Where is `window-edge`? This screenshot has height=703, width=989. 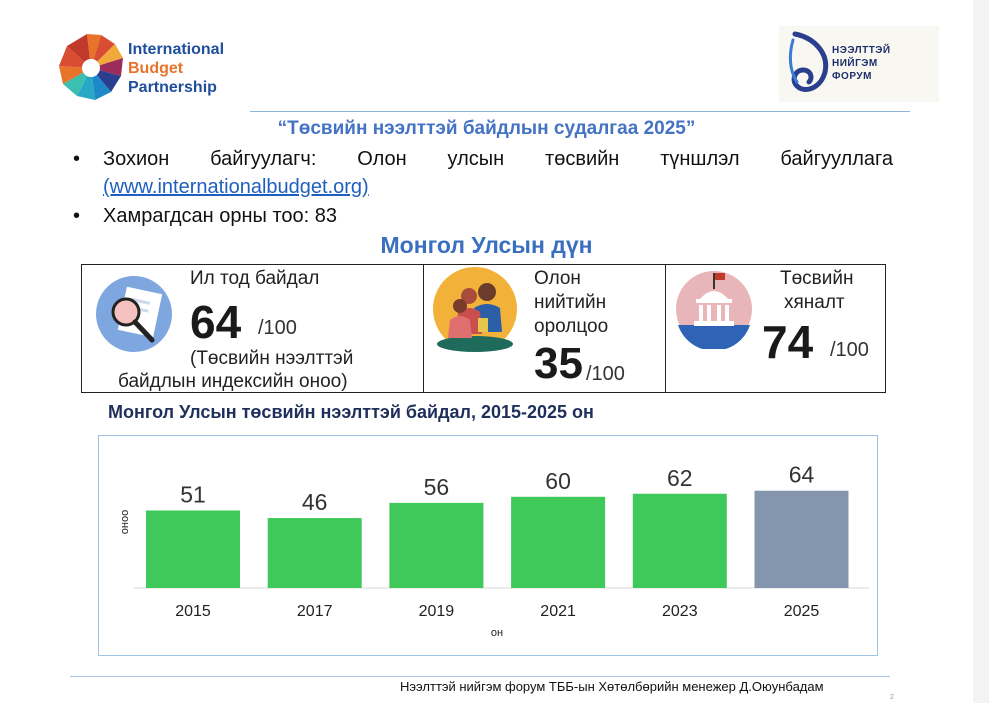
window-edge is located at coordinates (981, 351).